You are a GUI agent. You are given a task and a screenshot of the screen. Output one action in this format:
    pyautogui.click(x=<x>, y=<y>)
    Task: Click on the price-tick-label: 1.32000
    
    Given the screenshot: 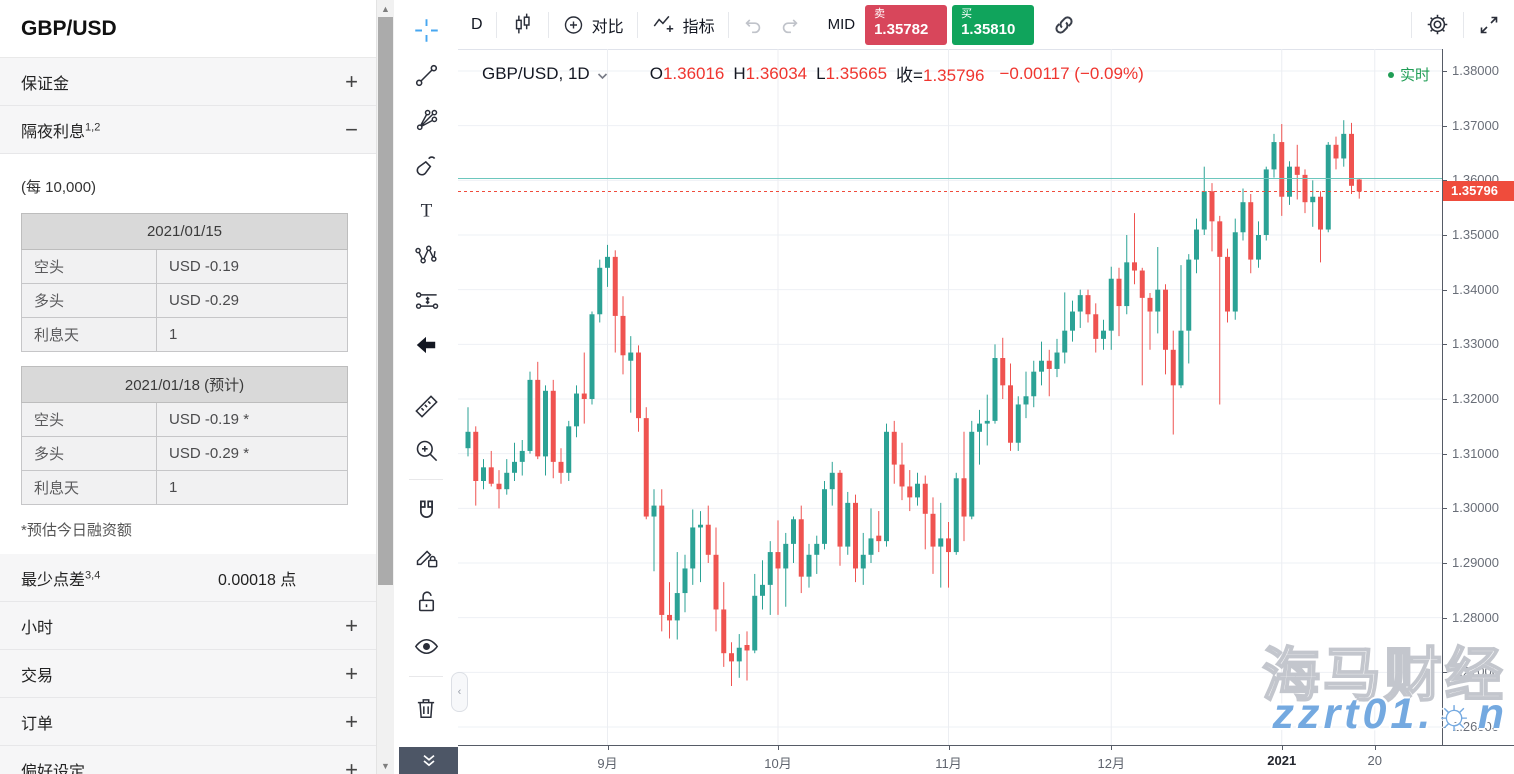 What is the action you would take?
    pyautogui.click(x=1475, y=398)
    